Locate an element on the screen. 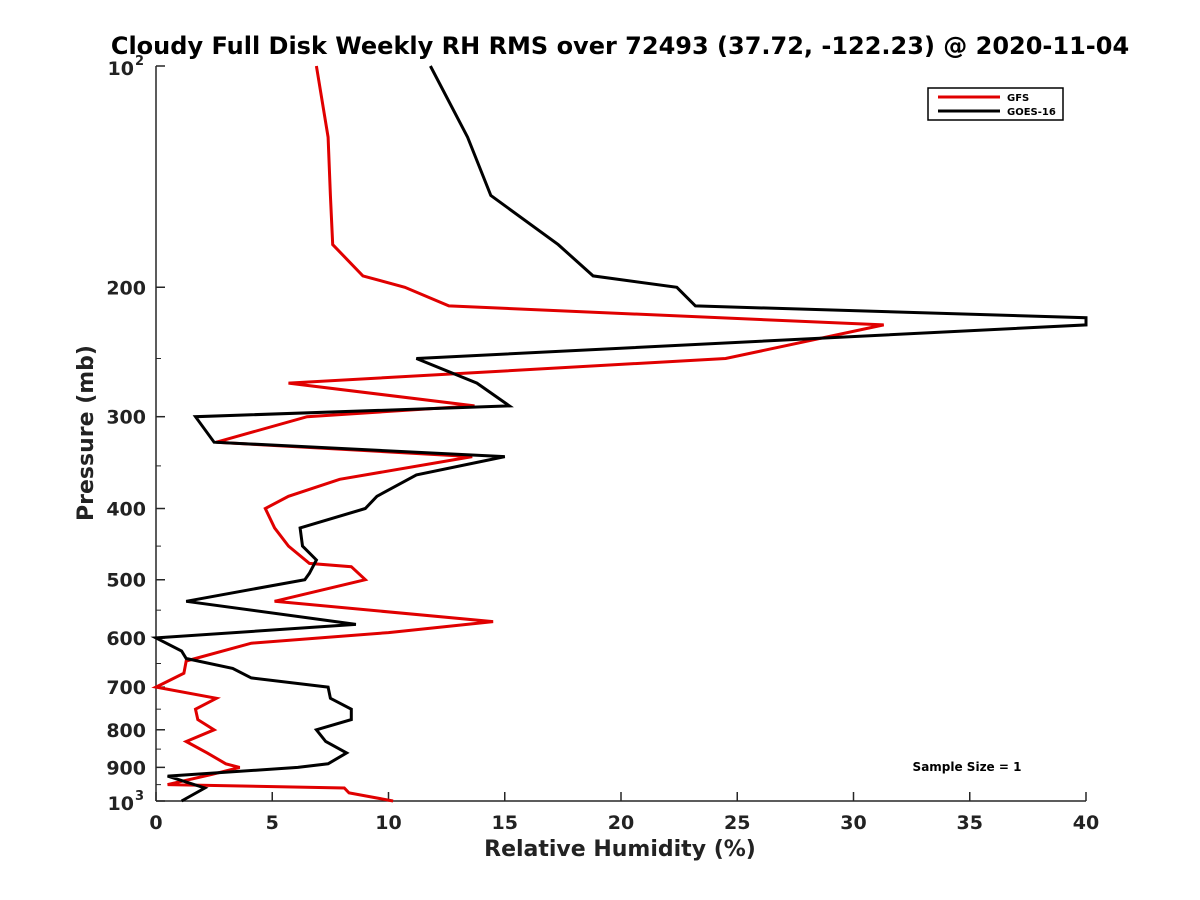 The width and height of the screenshot is (1200, 900). legend: GFS GOES-16 is located at coordinates (995, 104).